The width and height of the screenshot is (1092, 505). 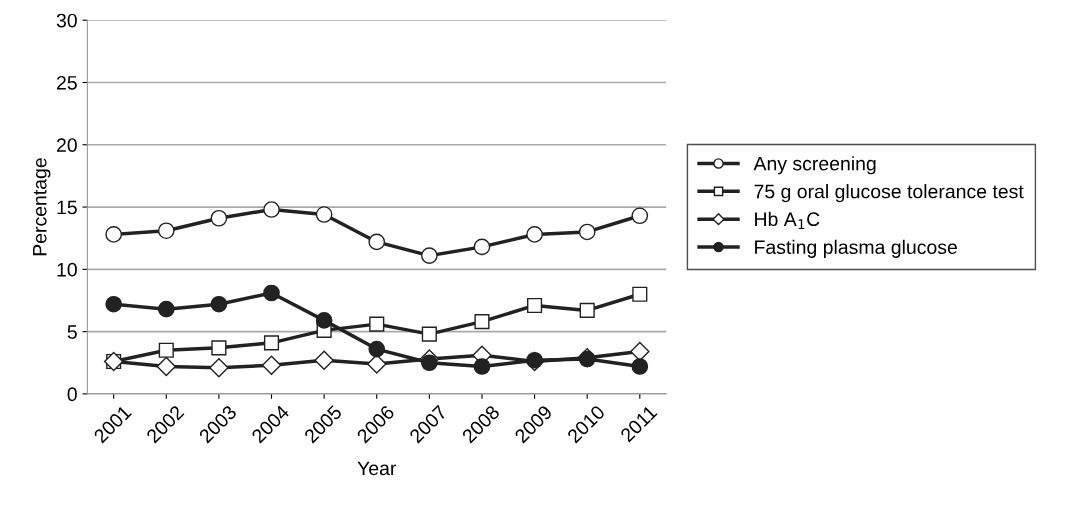 What do you see at coordinates (72, 394) in the screenshot?
I see `y-tick-label: 0` at bounding box center [72, 394].